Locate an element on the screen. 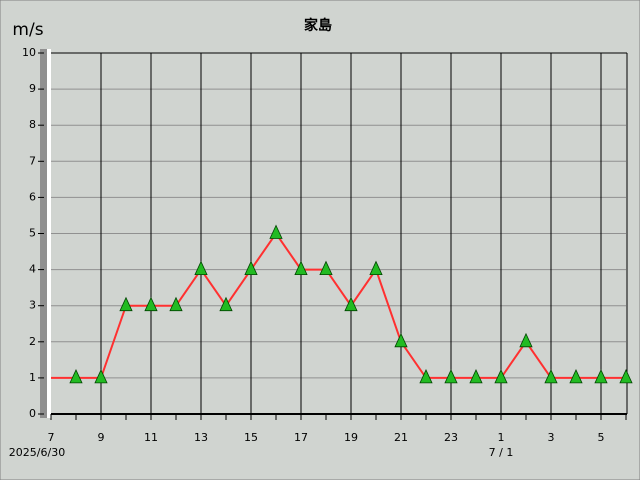 This screenshot has height=480, width=640. x-tick-label: 21 is located at coordinates (401, 437).